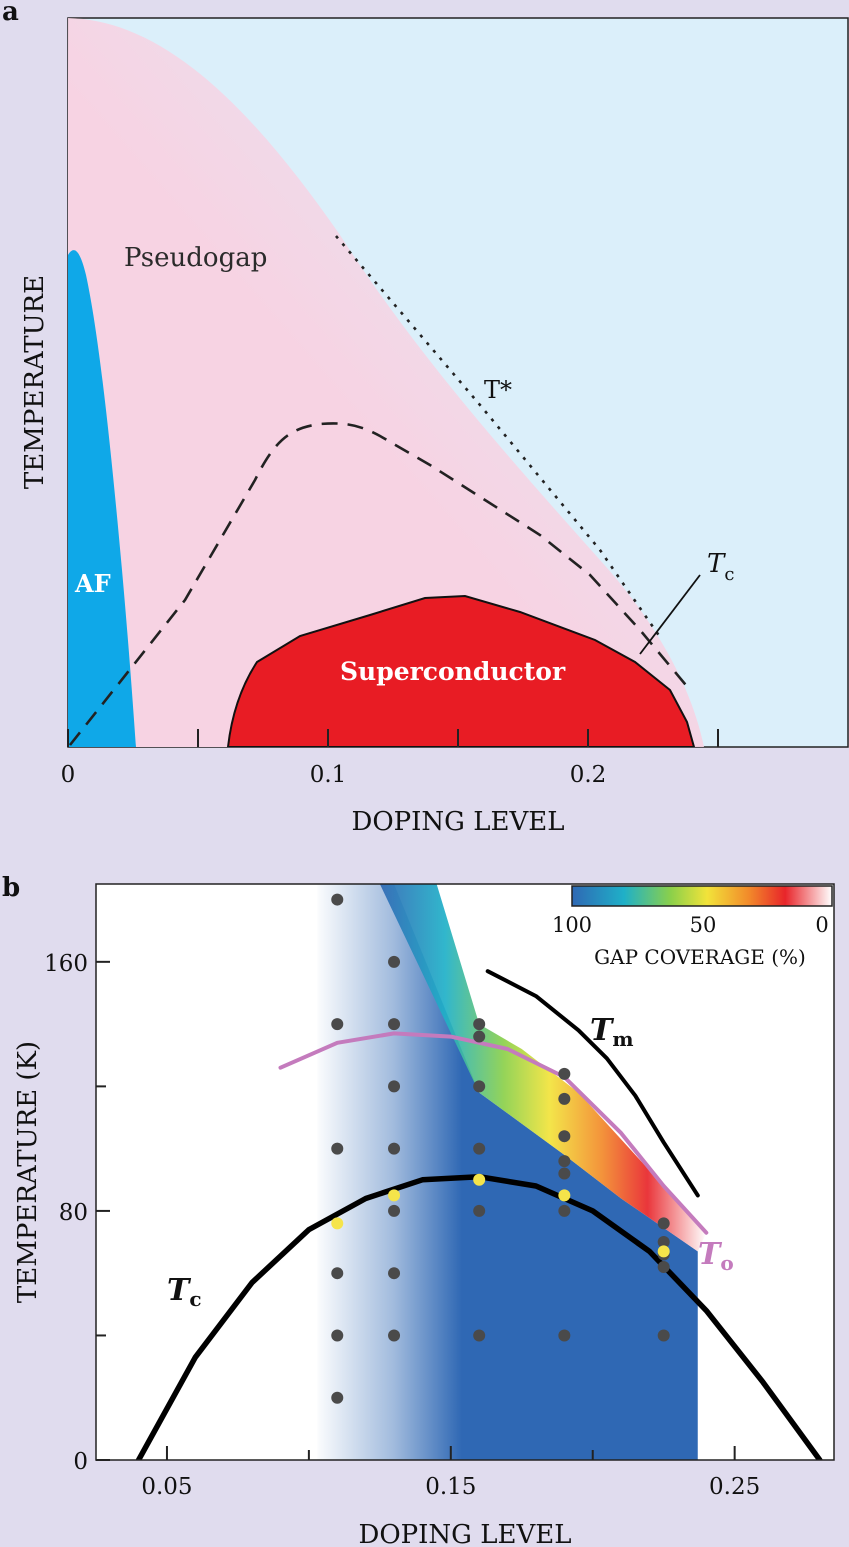  I want to click on panel-b-x-tick-label: 0.05, so click(166, 1487).